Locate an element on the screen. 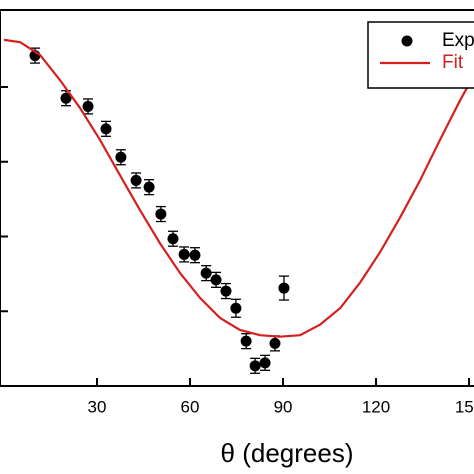 This screenshot has height=474, width=474. legend-marker is located at coordinates (407, 41).